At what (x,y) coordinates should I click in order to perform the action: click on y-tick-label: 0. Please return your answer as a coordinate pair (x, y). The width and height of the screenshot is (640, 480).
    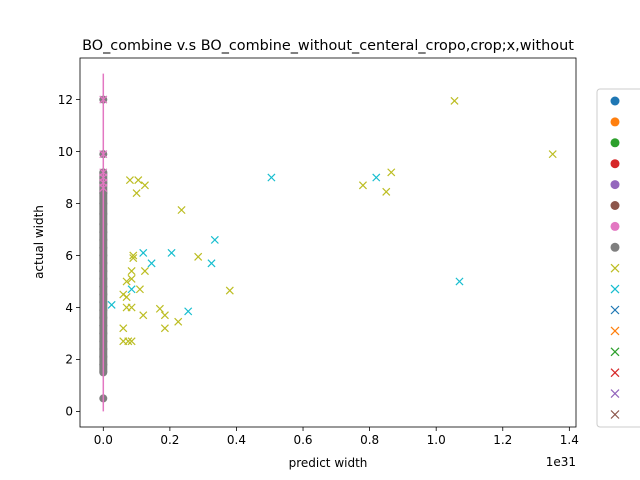
    Looking at the image, I should click on (69, 412).